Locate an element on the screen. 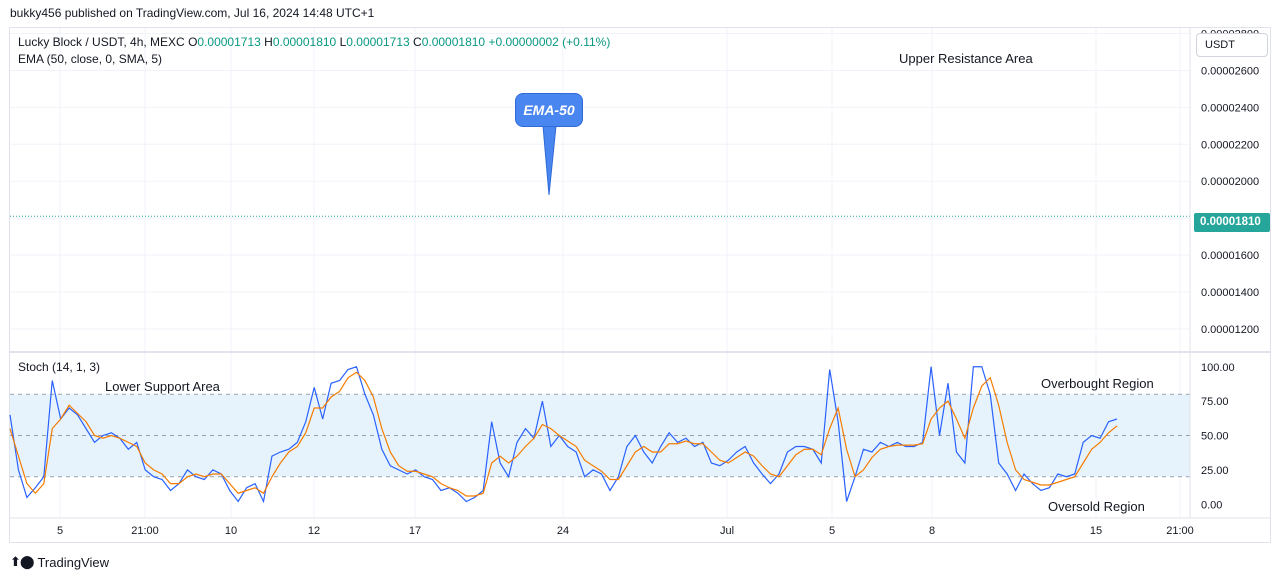  close-label: C is located at coordinates (417, 42).